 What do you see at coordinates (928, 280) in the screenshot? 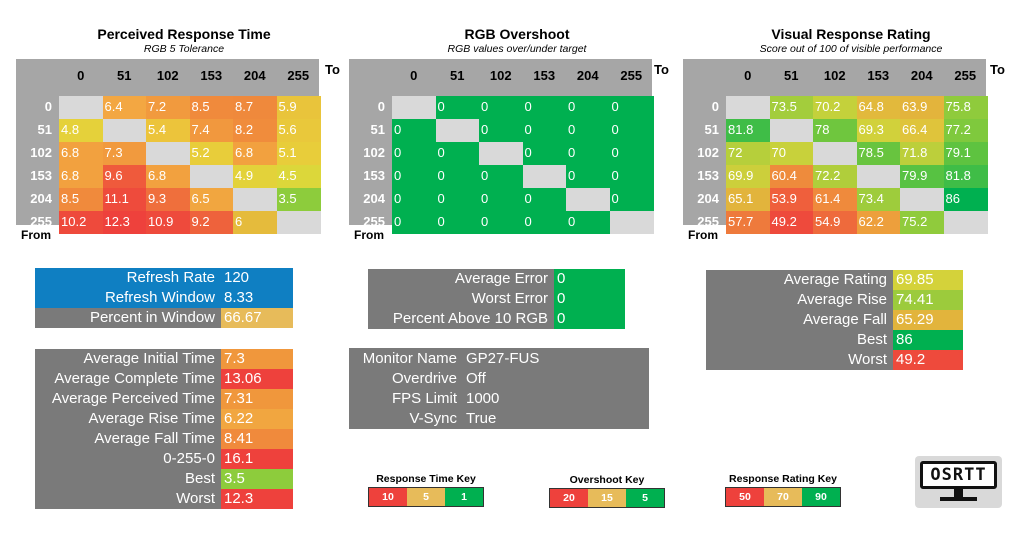
I see `stat-value: 69.85` at bounding box center [928, 280].